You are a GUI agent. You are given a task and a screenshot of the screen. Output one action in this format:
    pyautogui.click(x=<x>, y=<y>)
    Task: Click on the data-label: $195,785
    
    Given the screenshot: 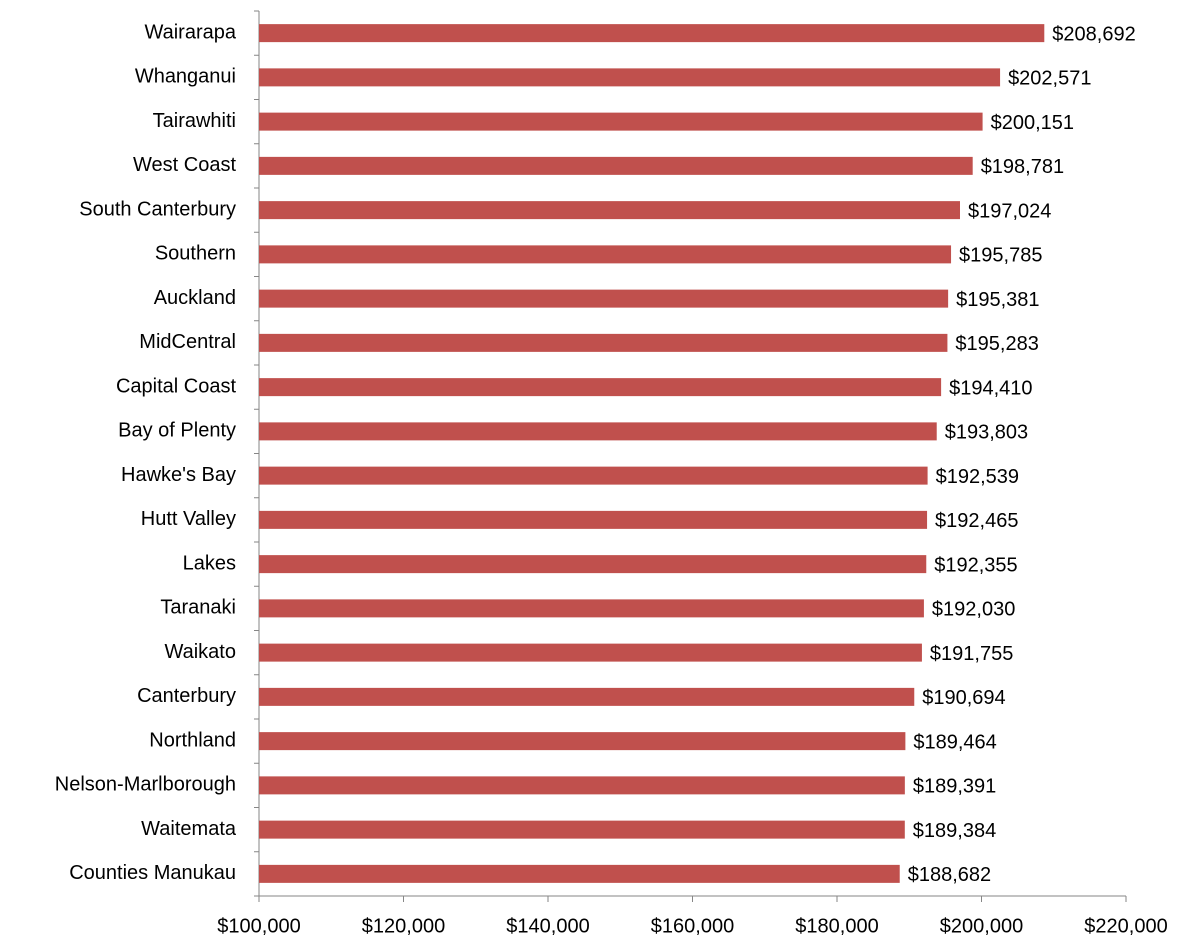 What is the action you would take?
    pyautogui.click(x=1000, y=256)
    